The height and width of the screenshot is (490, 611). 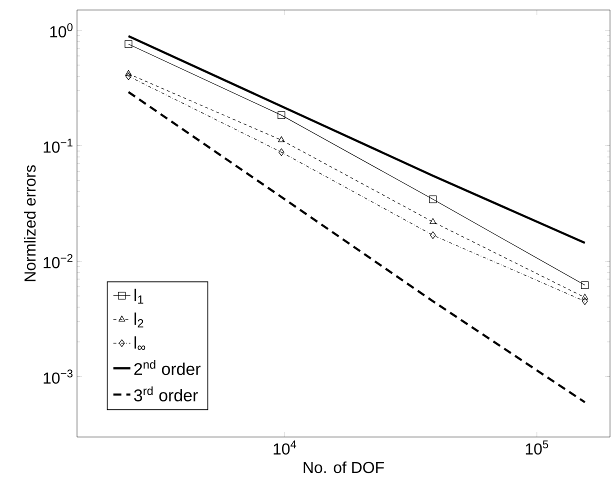 I want to click on legend-label: l$_{2}$, so click(x=139, y=320).